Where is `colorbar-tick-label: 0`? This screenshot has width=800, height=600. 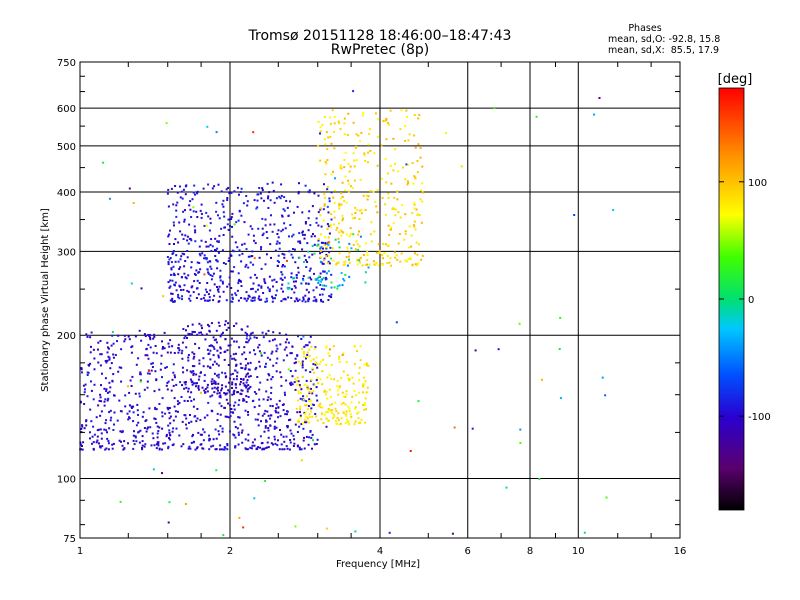
colorbar-tick-label: 0 is located at coordinates (751, 300).